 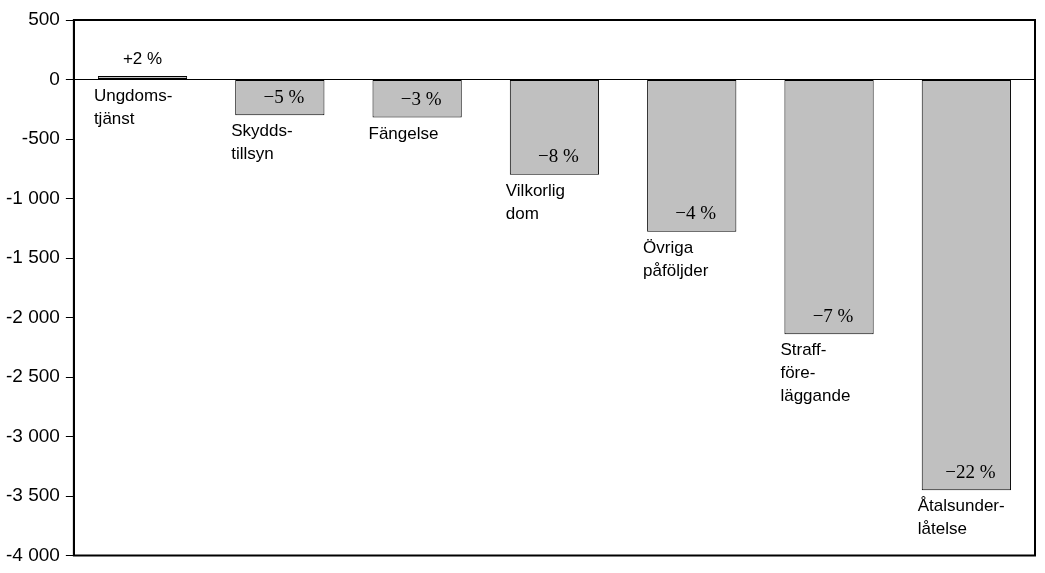 I want to click on x-tick-label: Straff- före- läggande, so click(x=815, y=373).